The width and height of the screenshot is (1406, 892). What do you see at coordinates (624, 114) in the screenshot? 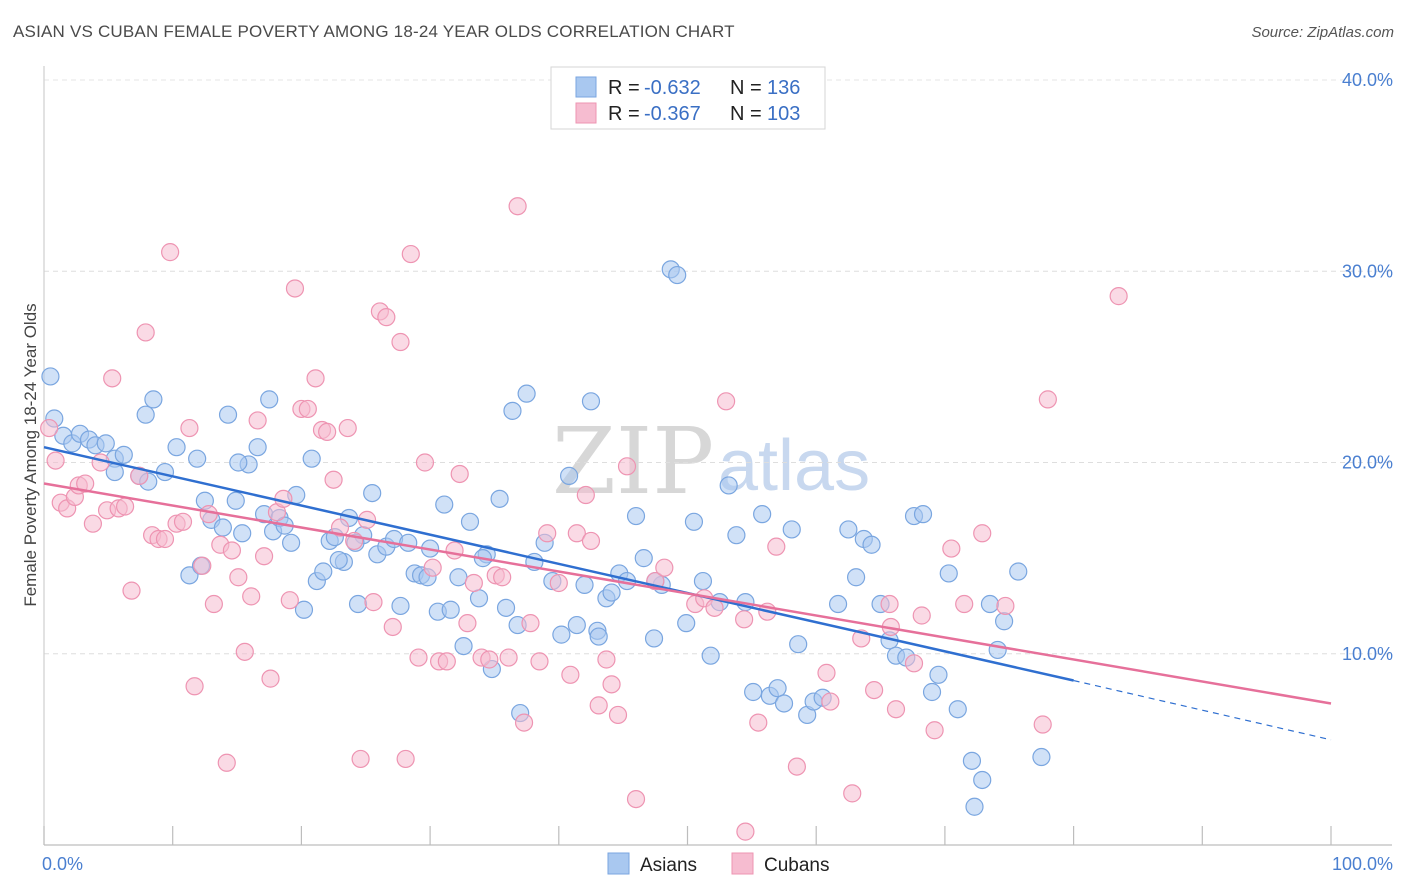
I see `legend-r-label-cubans: R =` at bounding box center [624, 114].